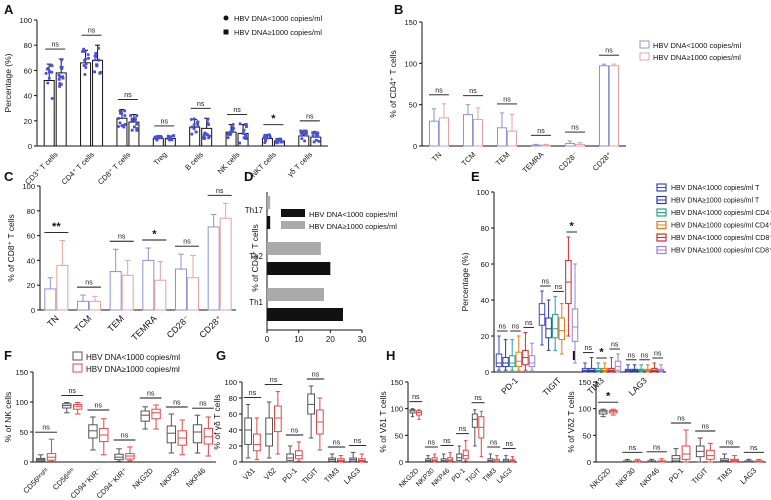 The width and height of the screenshot is (771, 500). Describe the element at coordinates (9, 176) in the screenshot. I see `panel-letter-C: C` at that location.